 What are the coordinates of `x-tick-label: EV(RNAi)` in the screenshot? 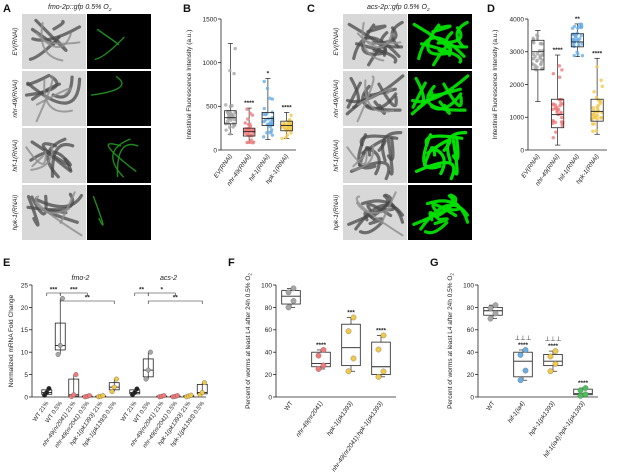 It's located at (530, 166).